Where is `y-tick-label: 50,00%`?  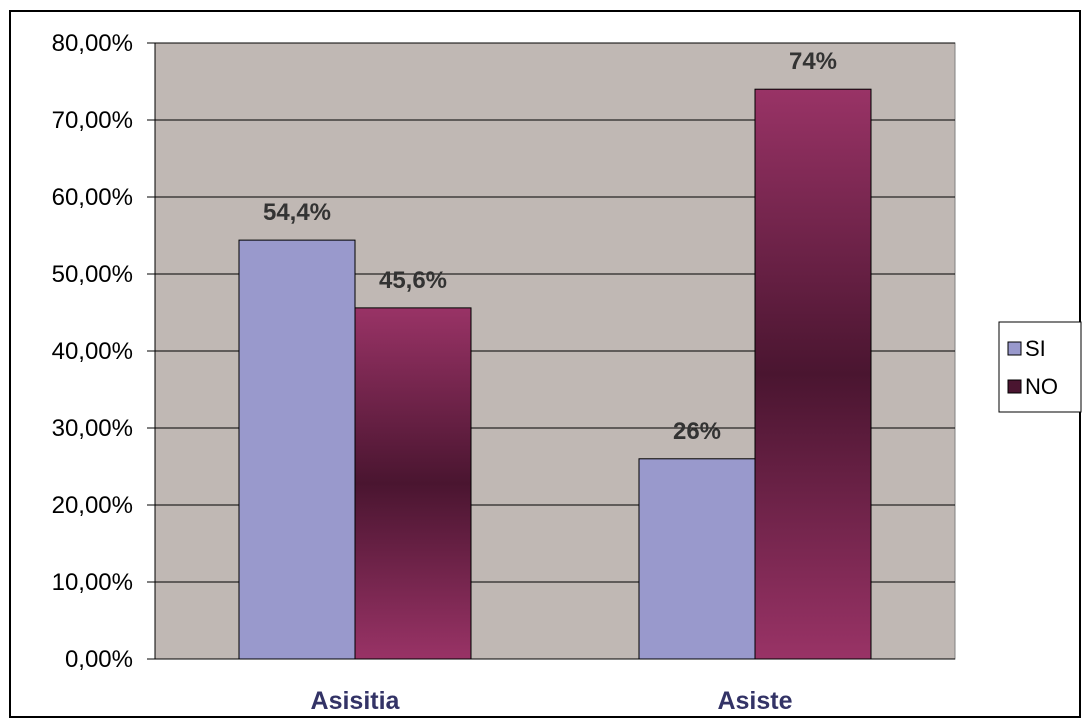 y-tick-label: 50,00% is located at coordinates (92, 274).